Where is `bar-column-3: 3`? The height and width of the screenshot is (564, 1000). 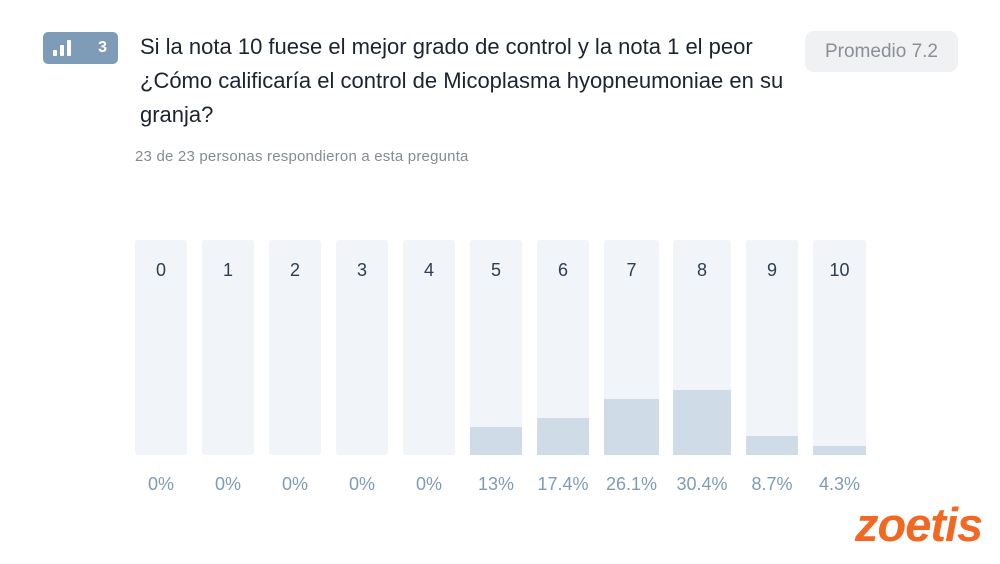 bar-column-3: 3 is located at coordinates (362, 347).